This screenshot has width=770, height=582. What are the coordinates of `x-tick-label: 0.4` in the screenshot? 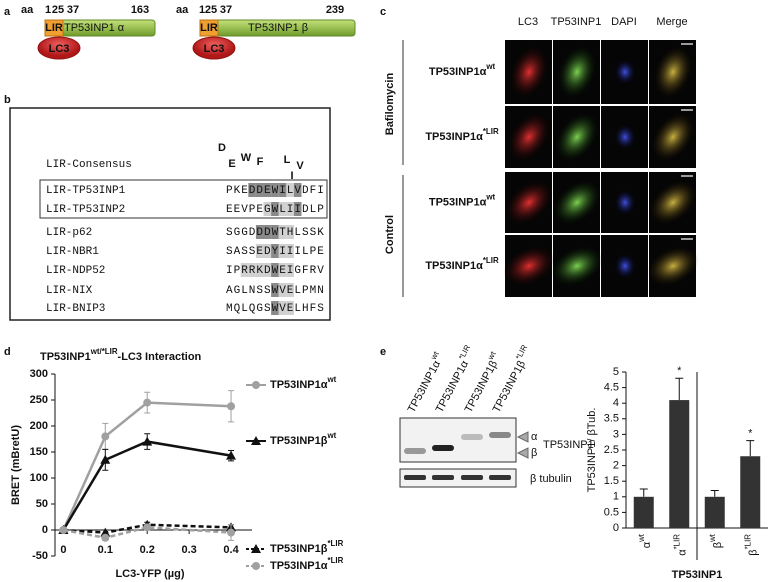 It's located at (231, 550).